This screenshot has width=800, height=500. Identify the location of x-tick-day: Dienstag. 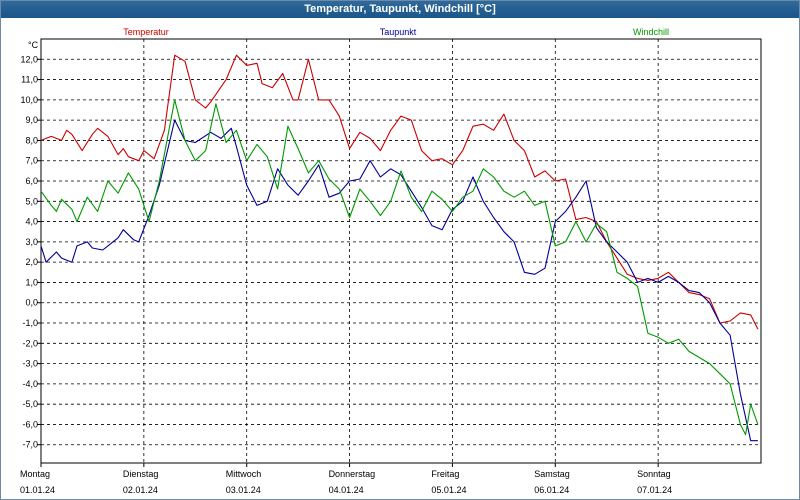
(141, 474).